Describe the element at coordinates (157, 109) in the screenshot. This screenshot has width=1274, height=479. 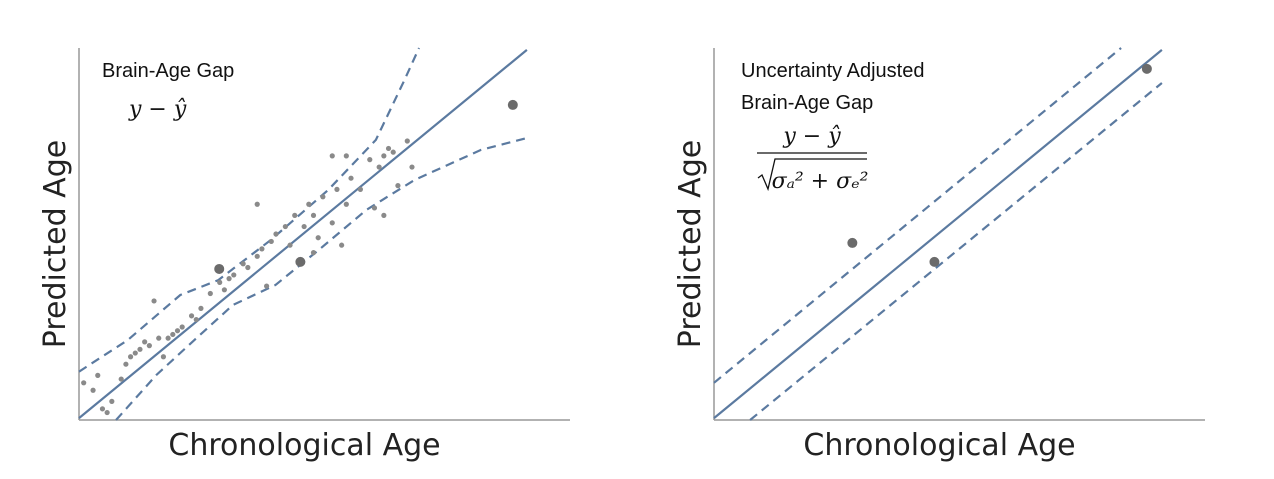
I see `formula: y − ŷ` at that location.